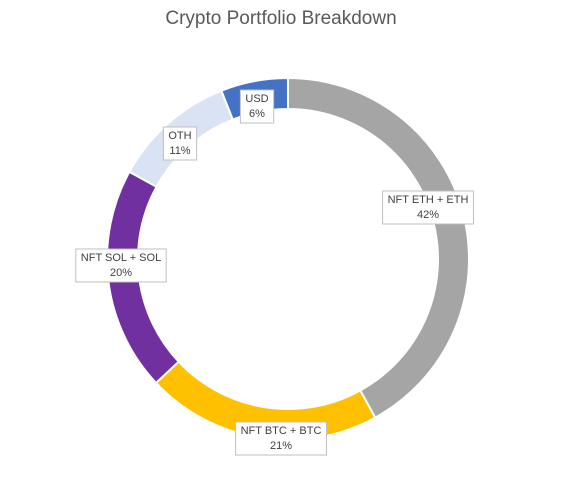  I want to click on data-label-usd: USD 6%, so click(257, 106).